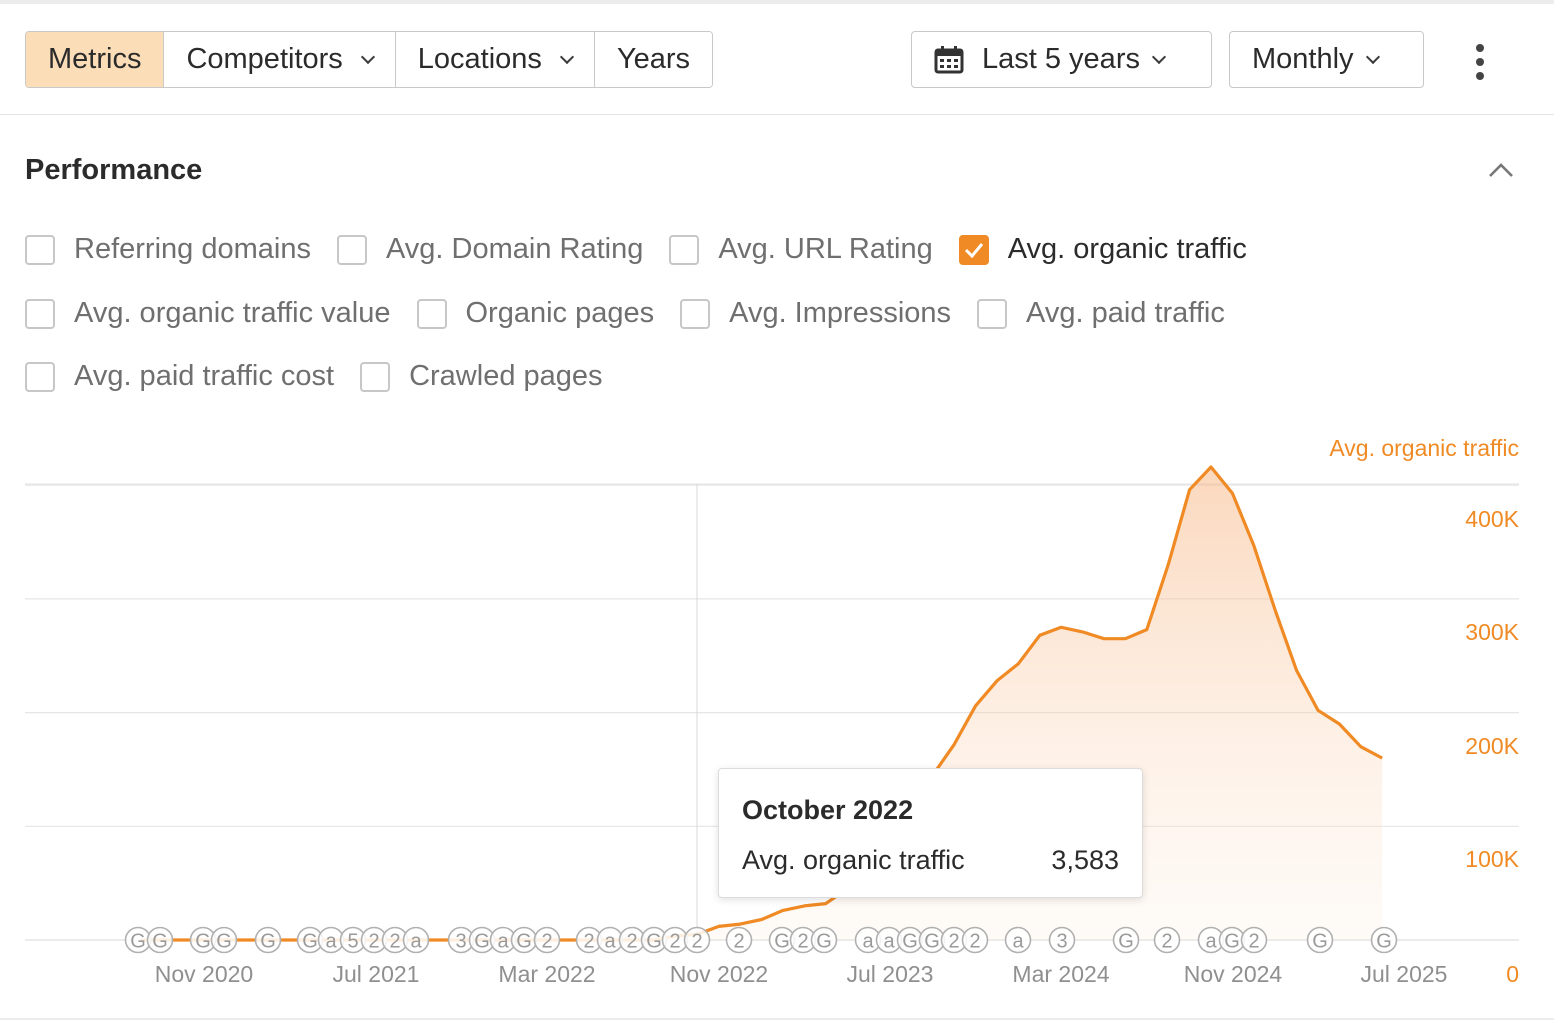 The height and width of the screenshot is (1032, 1554). I want to click on x-tick-label: Nov 2022, so click(719, 974).